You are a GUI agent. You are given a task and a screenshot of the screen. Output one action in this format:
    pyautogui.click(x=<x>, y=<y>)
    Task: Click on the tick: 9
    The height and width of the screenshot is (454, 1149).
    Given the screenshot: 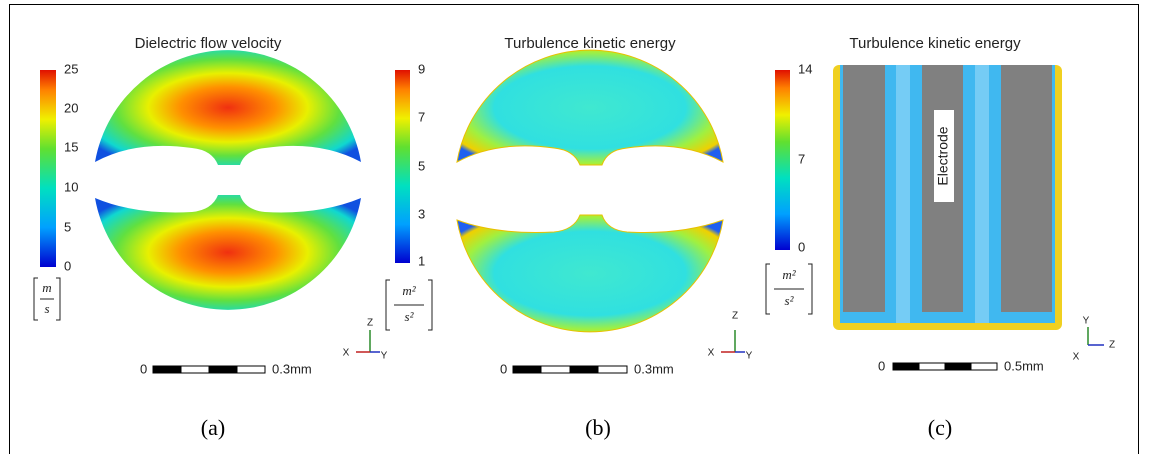 What is the action you would take?
    pyautogui.click(x=421, y=68)
    